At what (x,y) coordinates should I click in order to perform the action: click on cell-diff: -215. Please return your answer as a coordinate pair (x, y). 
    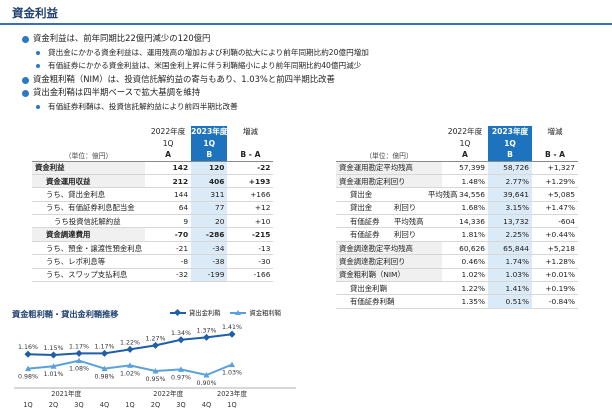
    Looking at the image, I should click on (250, 234).